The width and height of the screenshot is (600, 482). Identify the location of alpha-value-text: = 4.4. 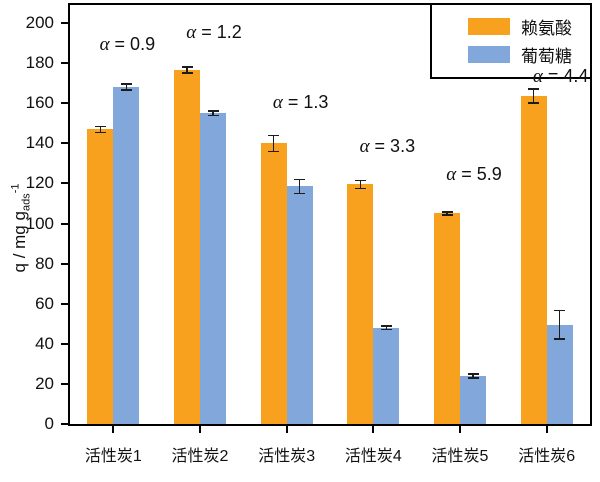
(565, 76).